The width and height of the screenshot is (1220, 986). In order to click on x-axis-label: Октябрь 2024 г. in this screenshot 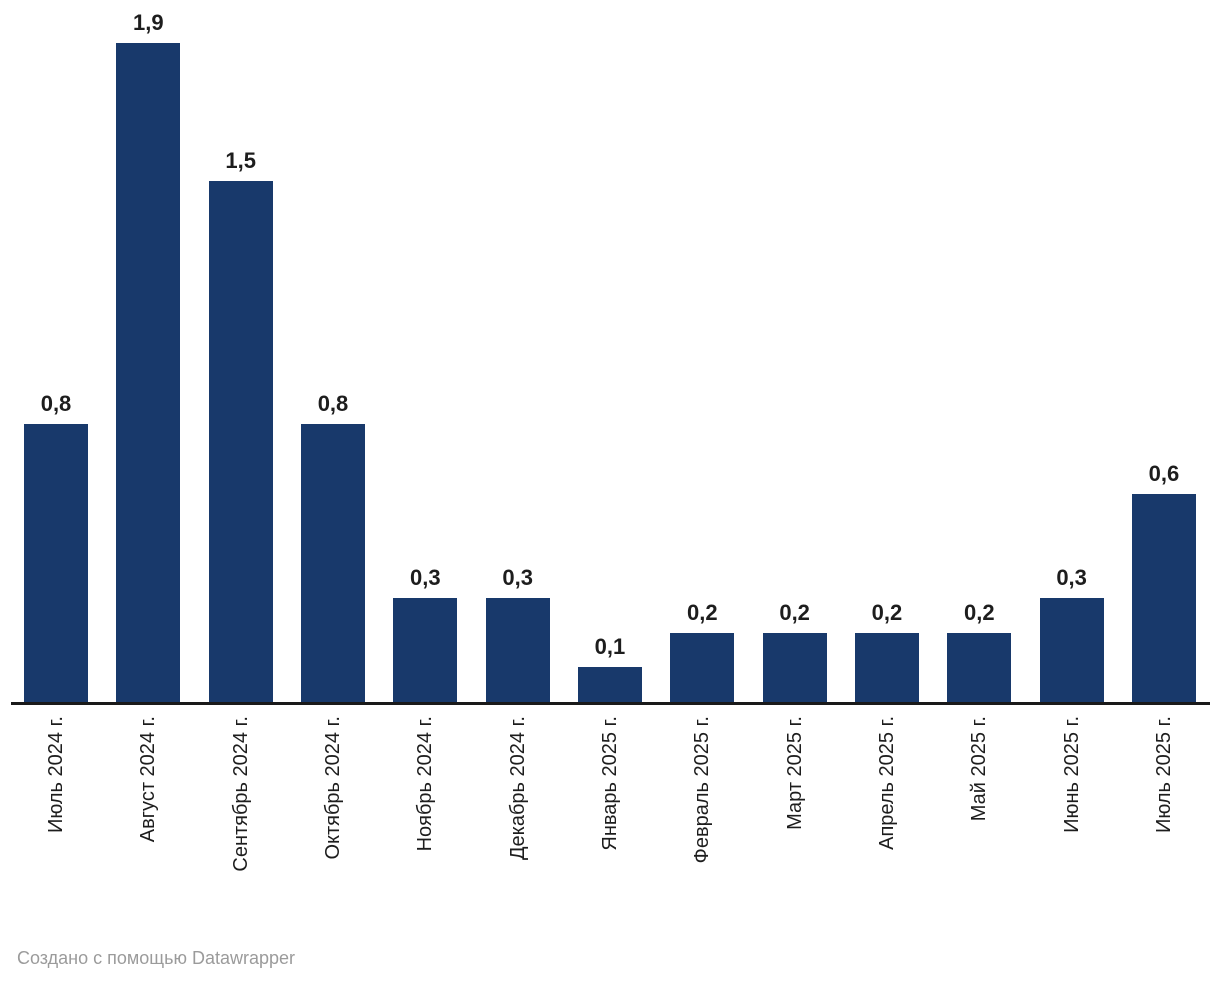, I will do `click(332, 788)`.